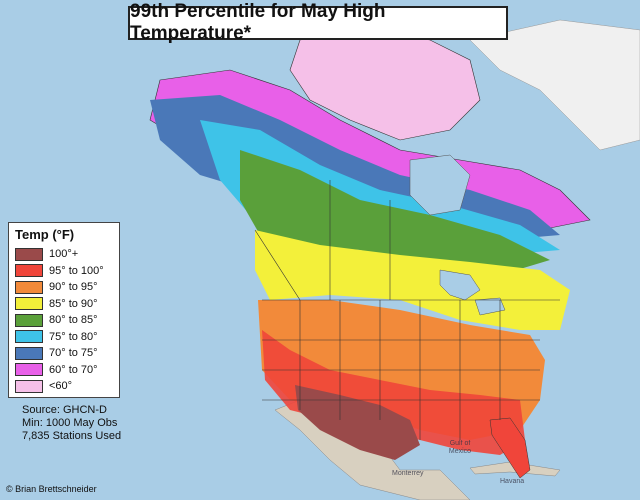  I want to click on legend-item: 90° to 95°, so click(64, 287).